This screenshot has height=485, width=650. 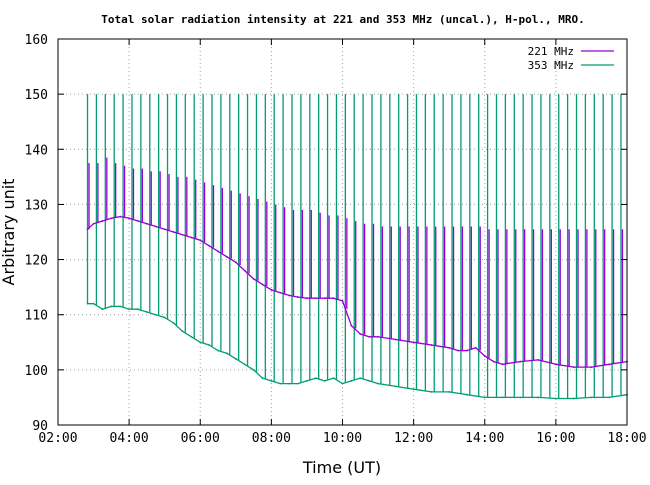 I want to click on legend-label: 221 MHz, so click(x=551, y=51).